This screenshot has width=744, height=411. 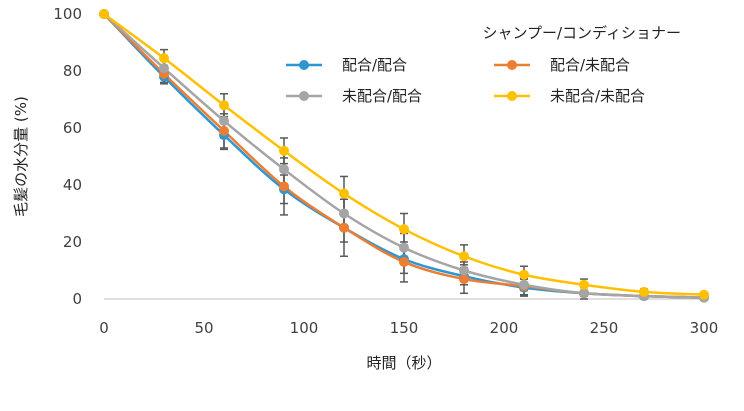 What do you see at coordinates (597, 96) in the screenshot?
I see `legend-label: 未配合/未配合` at bounding box center [597, 96].